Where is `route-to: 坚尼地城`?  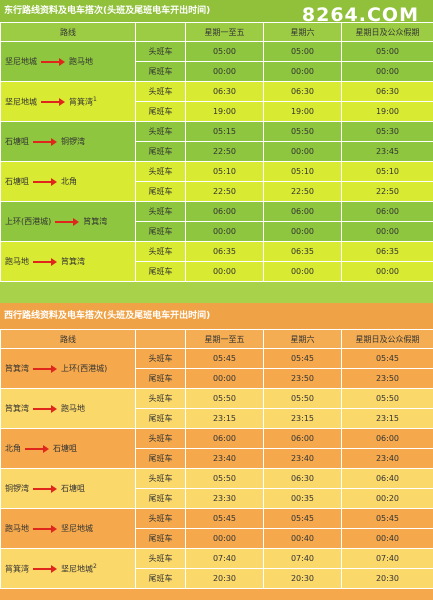 route-to: 坚尼地城 is located at coordinates (77, 569).